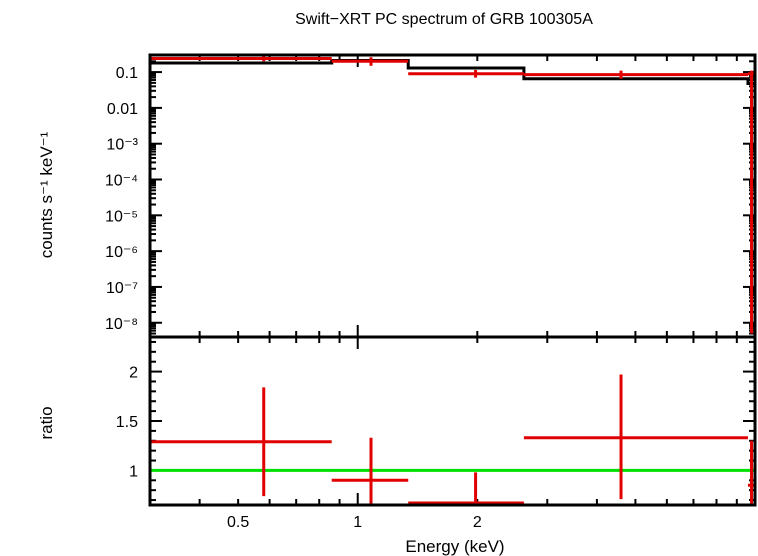 The width and height of the screenshot is (758, 556). What do you see at coordinates (127, 422) in the screenshot?
I see `y-tick-label: 1.5` at bounding box center [127, 422].